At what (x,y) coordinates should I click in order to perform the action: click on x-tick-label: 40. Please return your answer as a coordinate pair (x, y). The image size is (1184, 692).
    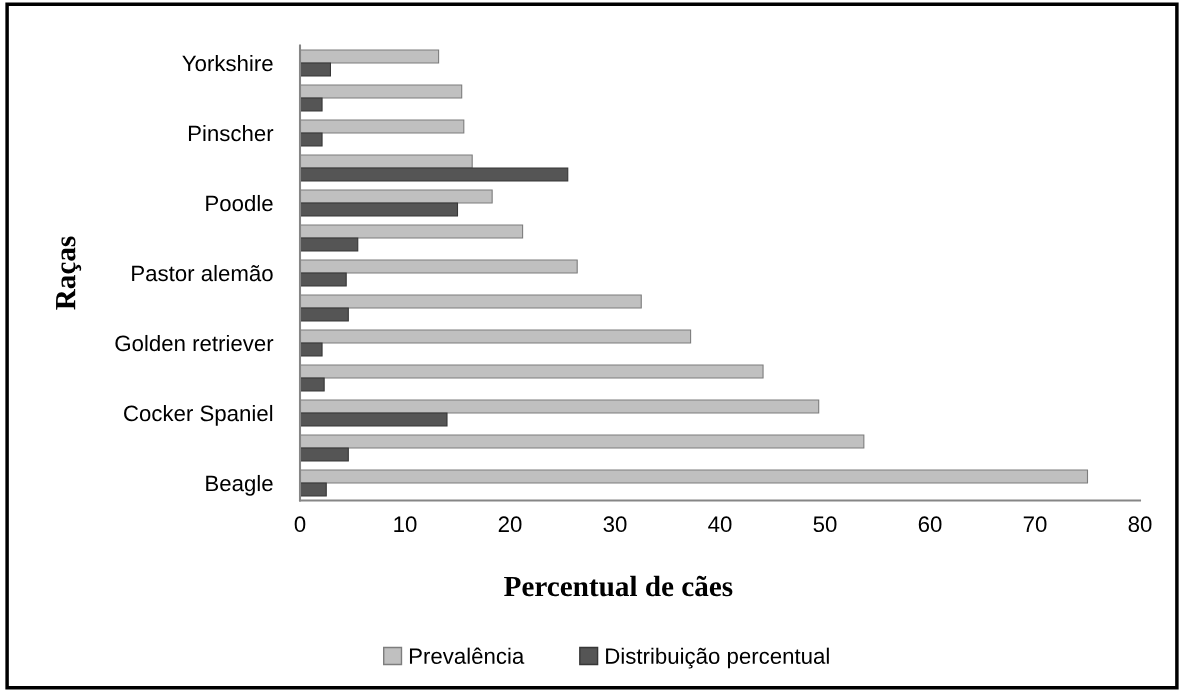
    Looking at the image, I should click on (720, 524).